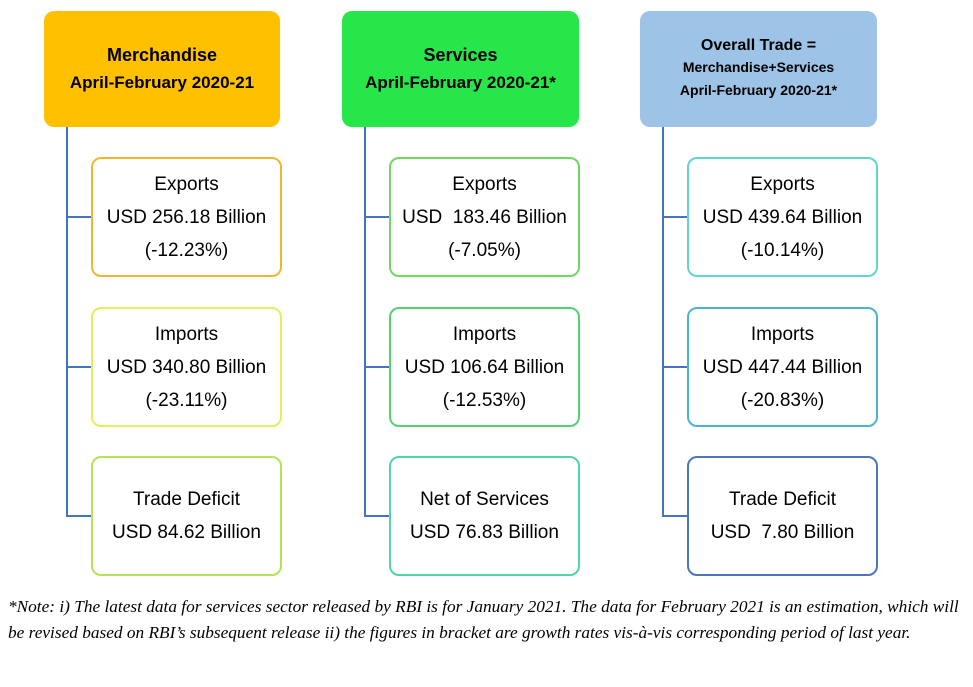 The height and width of the screenshot is (687, 973). I want to click on header-title: Services, so click(460, 55).